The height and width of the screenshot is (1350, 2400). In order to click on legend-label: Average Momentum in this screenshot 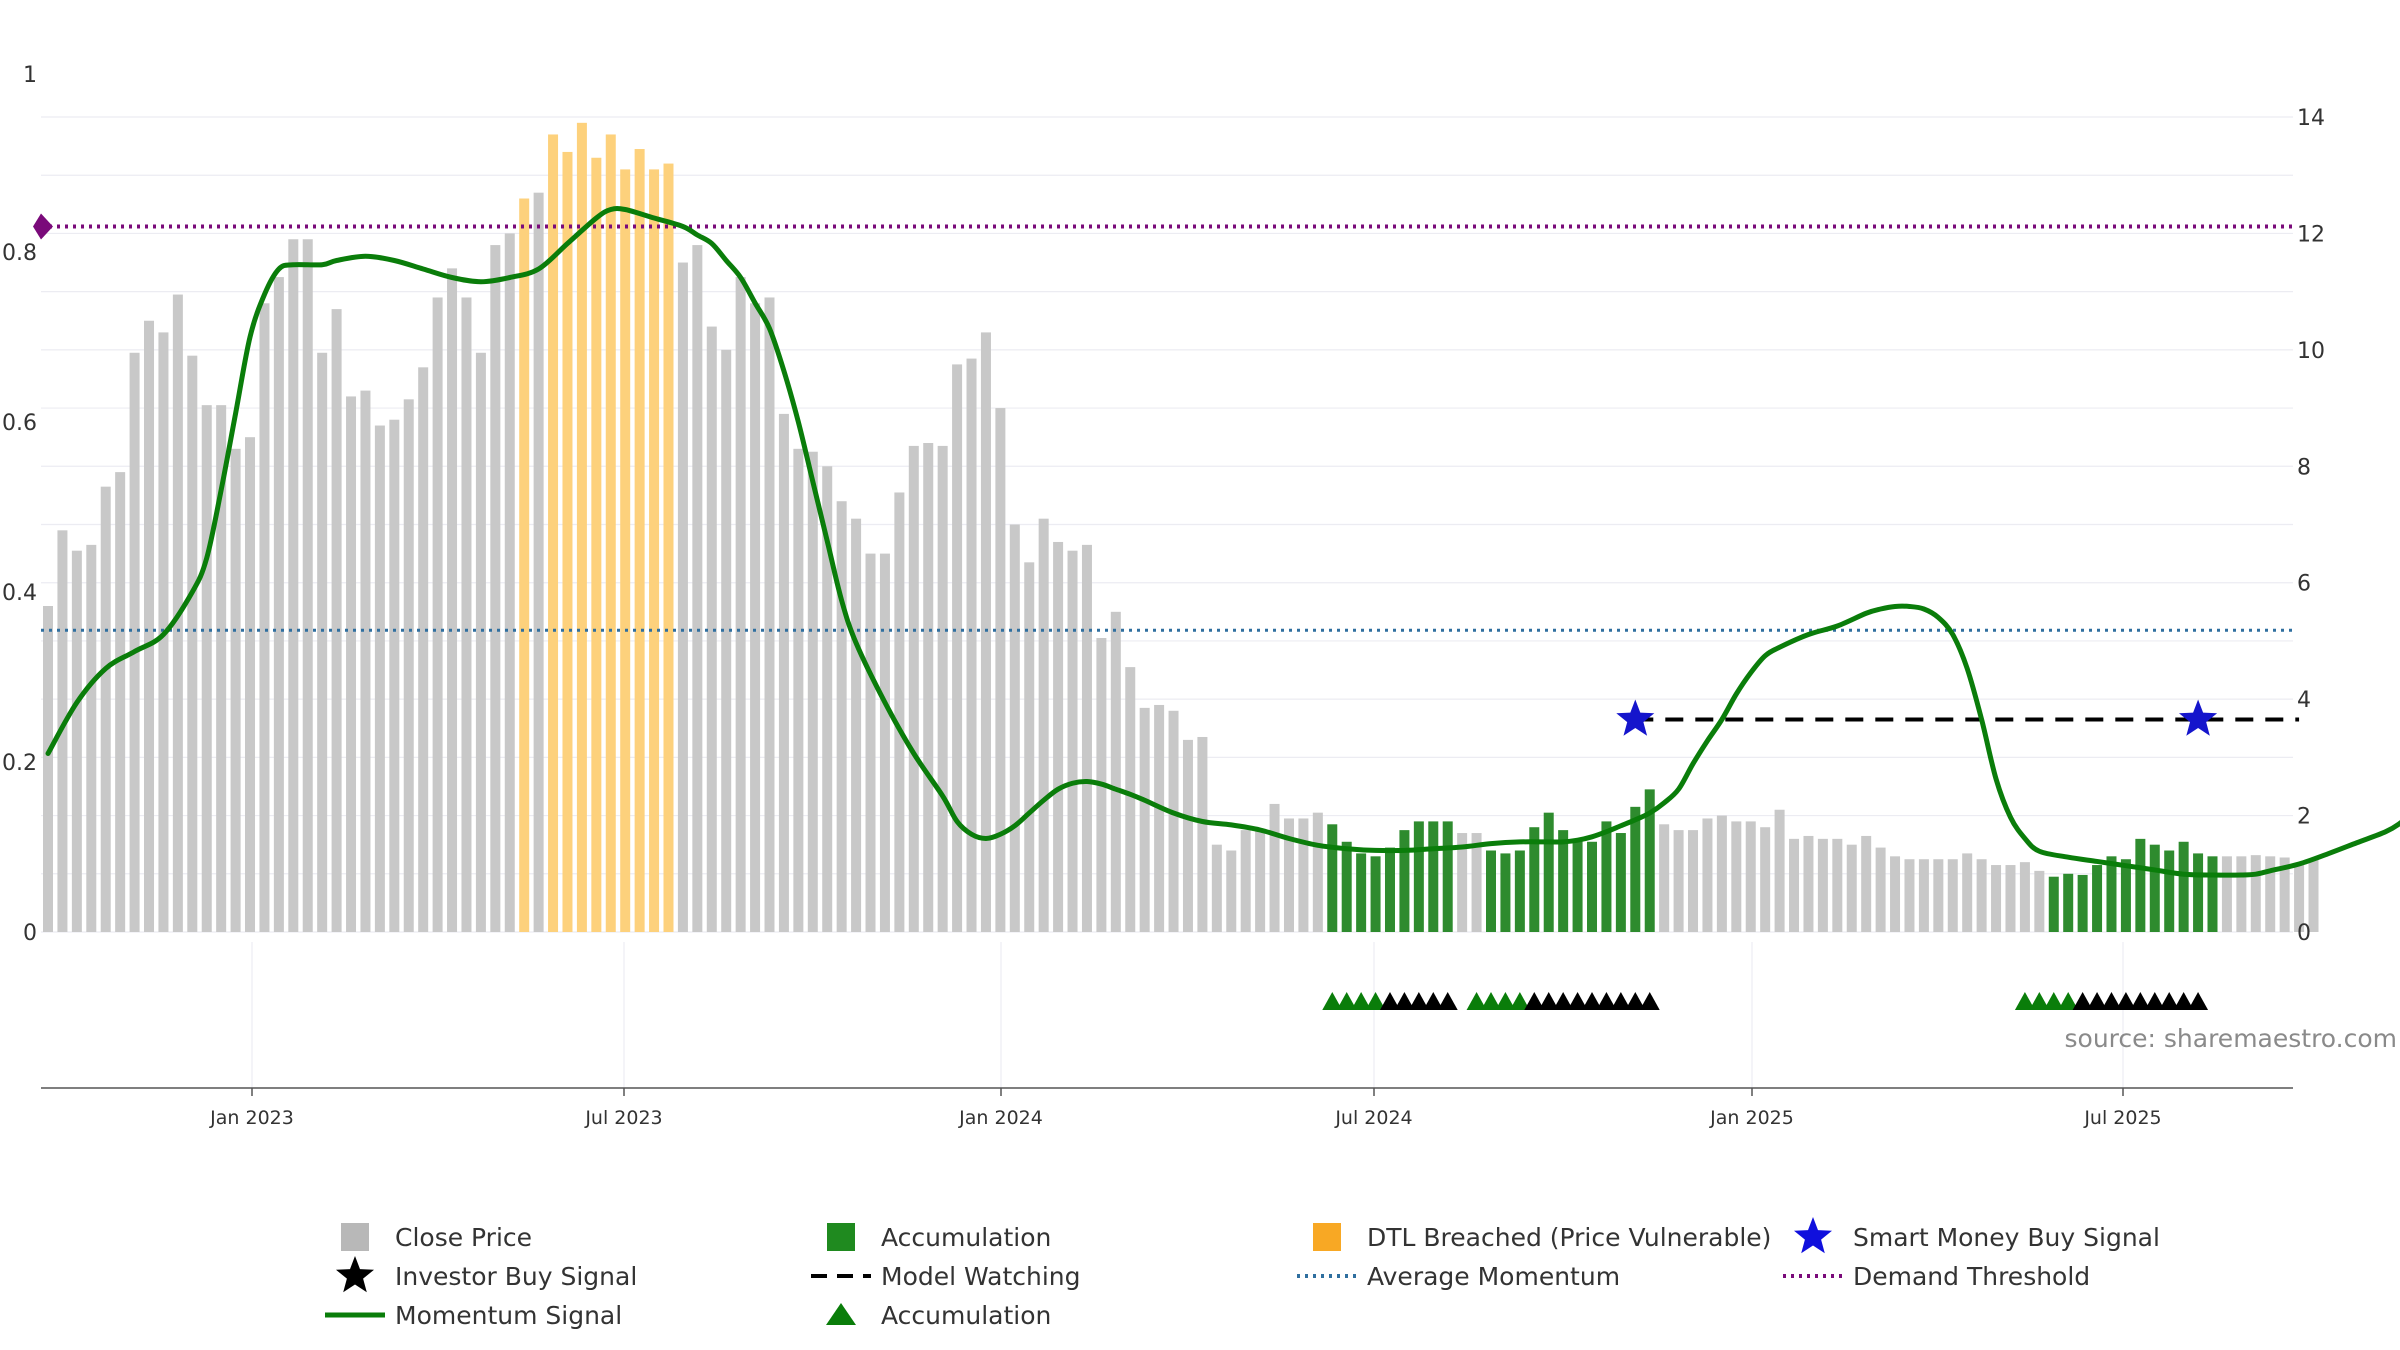, I will do `click(1493, 1276)`.